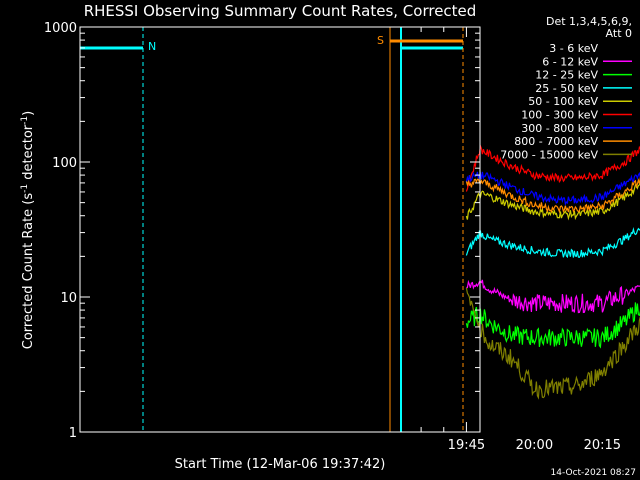  Describe the element at coordinates (589, 21) in the screenshot. I see `legend-header-line1: Det 1,3,4,5,6,9,` at that location.